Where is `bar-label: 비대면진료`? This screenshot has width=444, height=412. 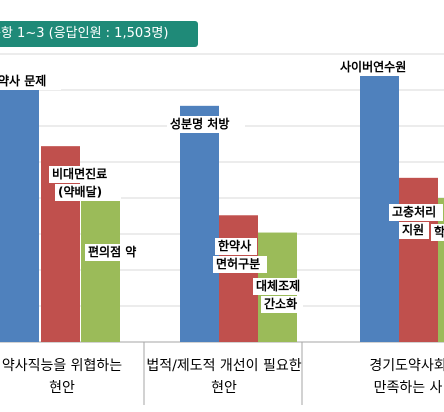
bar-label: 비대면진료 is located at coordinates (79, 173).